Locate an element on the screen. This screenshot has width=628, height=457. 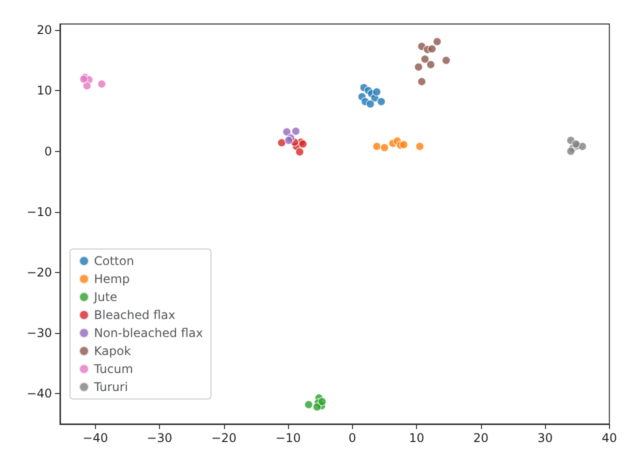
y-tick-label: −30 is located at coordinates (39, 333).